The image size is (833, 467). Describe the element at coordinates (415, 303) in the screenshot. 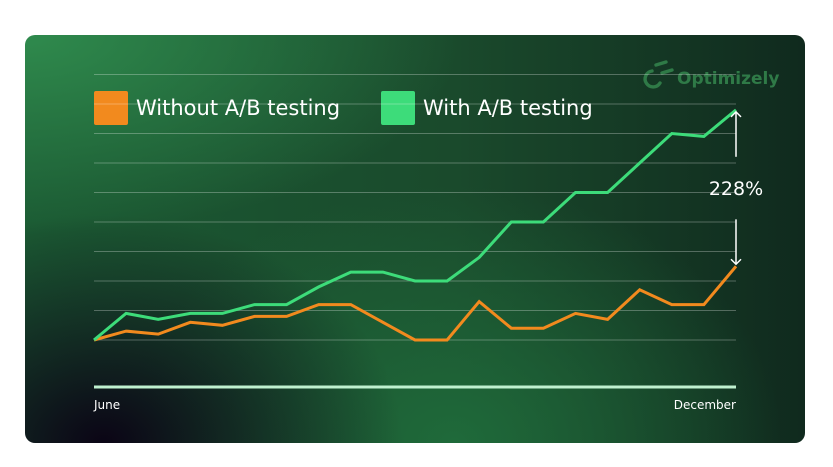

I see `series-line-without` at that location.